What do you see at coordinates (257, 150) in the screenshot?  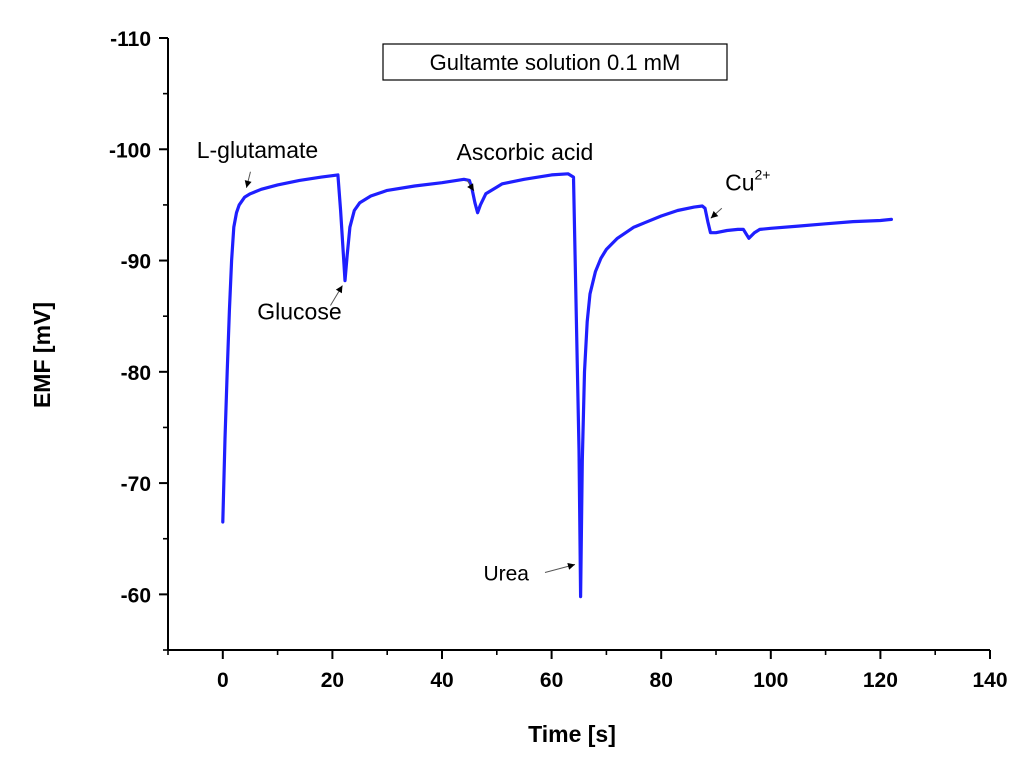 I see `annotation-label: L-glutamate` at bounding box center [257, 150].